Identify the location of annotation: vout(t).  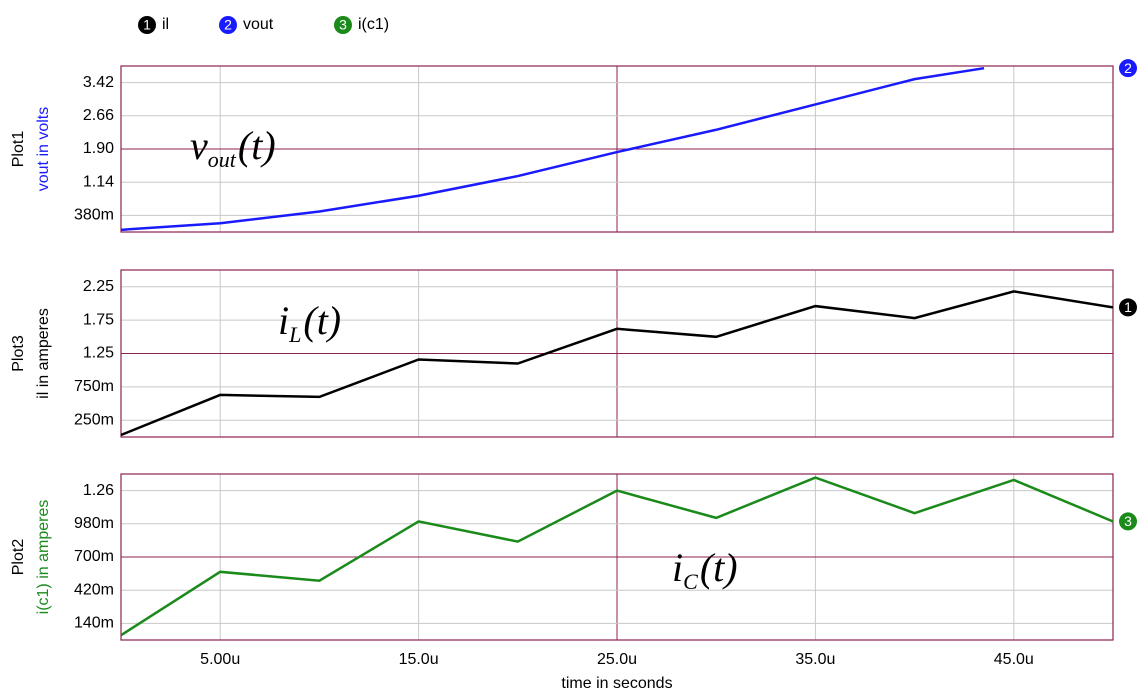
(233, 147).